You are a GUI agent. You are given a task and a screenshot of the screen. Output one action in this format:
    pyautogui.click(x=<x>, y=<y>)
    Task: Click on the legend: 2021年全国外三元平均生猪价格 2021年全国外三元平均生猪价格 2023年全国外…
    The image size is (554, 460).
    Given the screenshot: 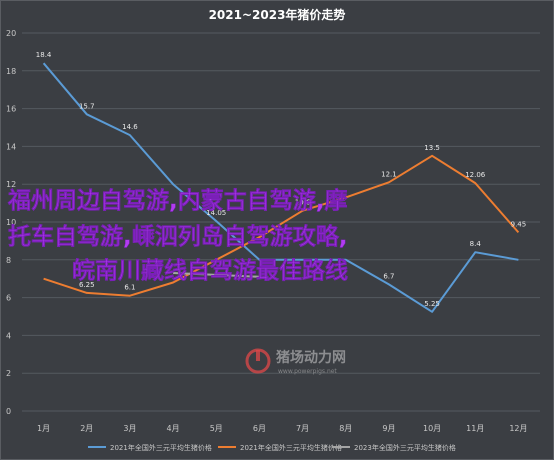 What is the action you would take?
    pyautogui.click(x=272, y=447)
    